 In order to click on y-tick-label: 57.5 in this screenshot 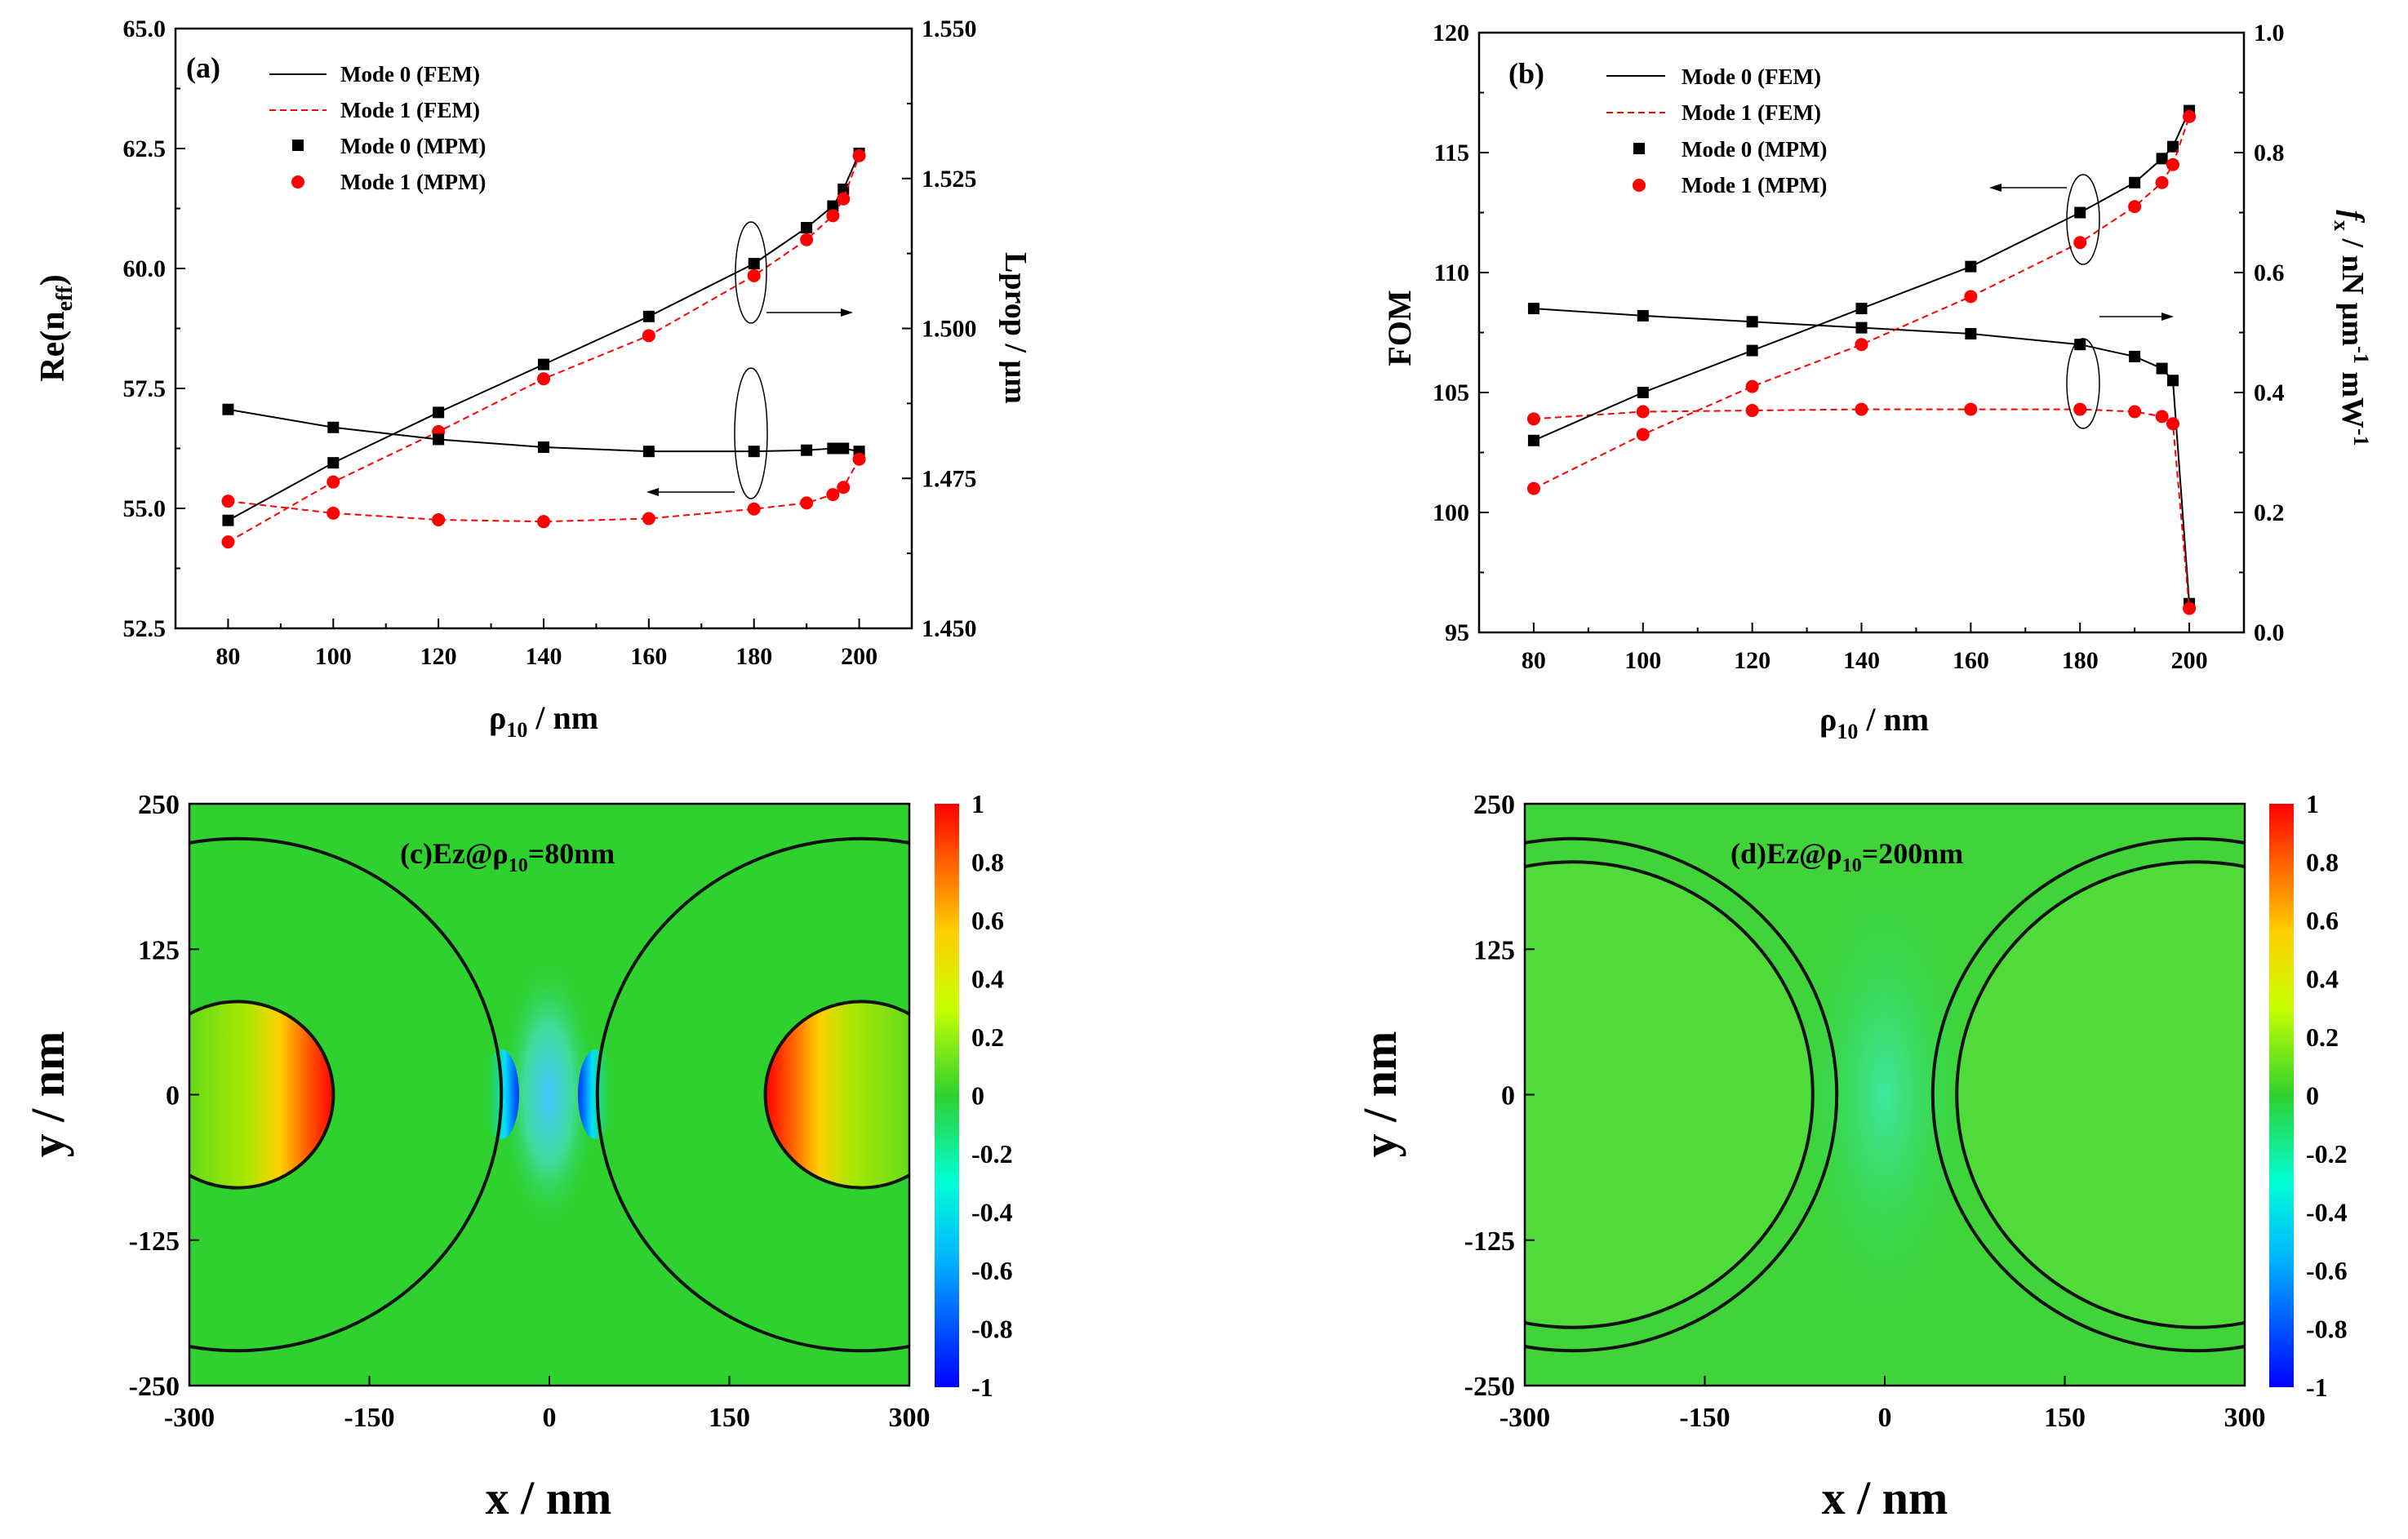, I will do `click(145, 388)`.